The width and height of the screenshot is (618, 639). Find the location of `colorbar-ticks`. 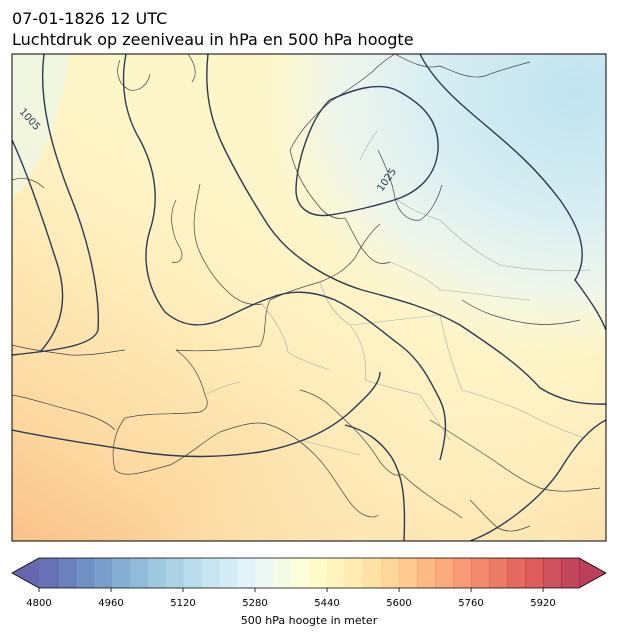

colorbar-ticks is located at coordinates (291, 590).